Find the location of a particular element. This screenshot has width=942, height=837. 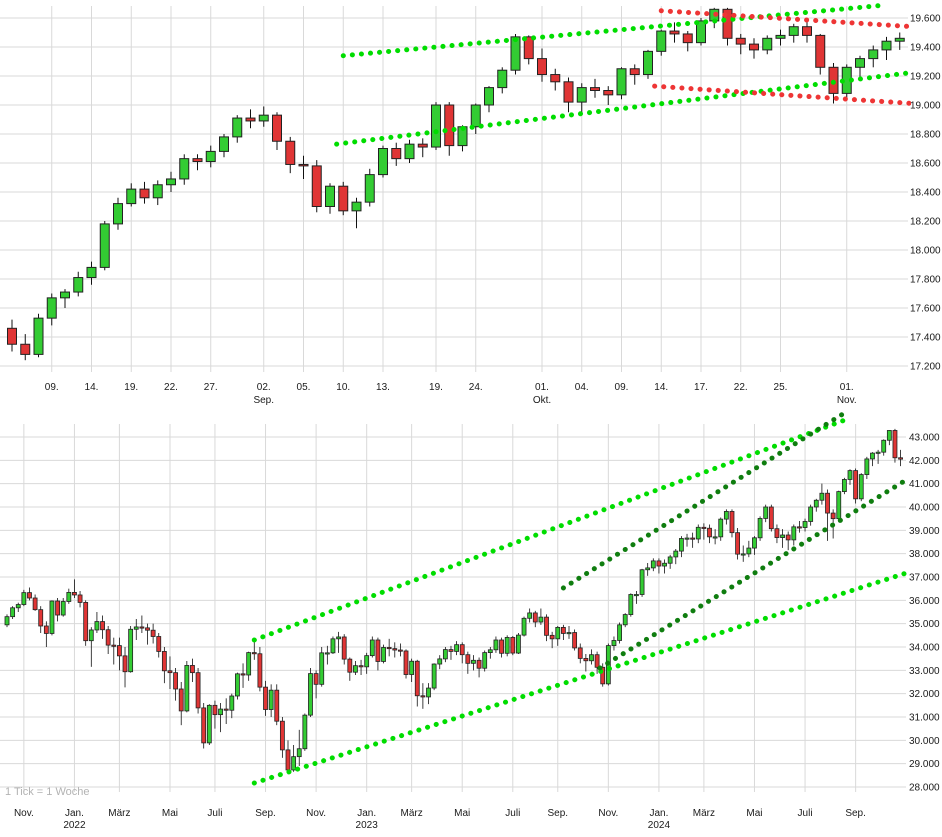

y-tick-label: 36.000 is located at coordinates (924, 601).